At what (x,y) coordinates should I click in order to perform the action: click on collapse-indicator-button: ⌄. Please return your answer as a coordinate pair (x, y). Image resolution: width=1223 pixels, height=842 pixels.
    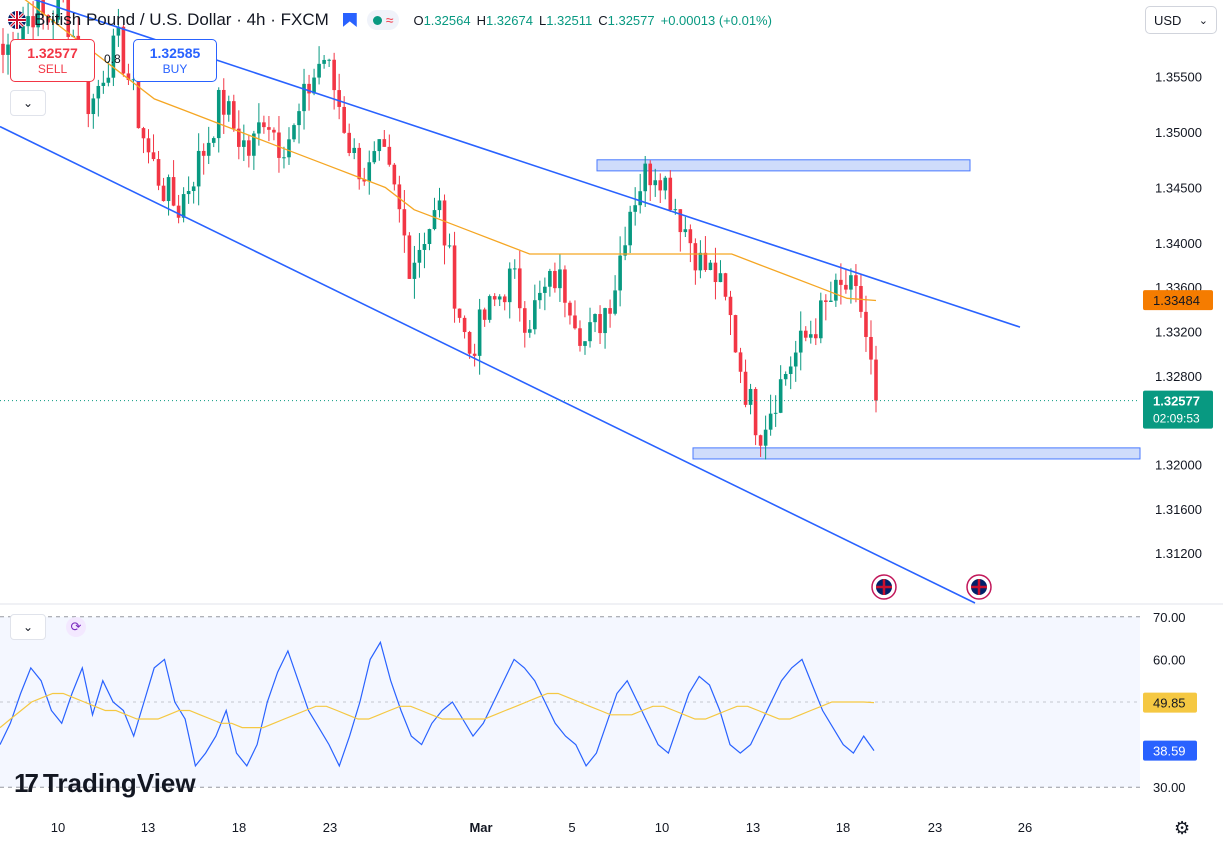
    Looking at the image, I should click on (28, 627).